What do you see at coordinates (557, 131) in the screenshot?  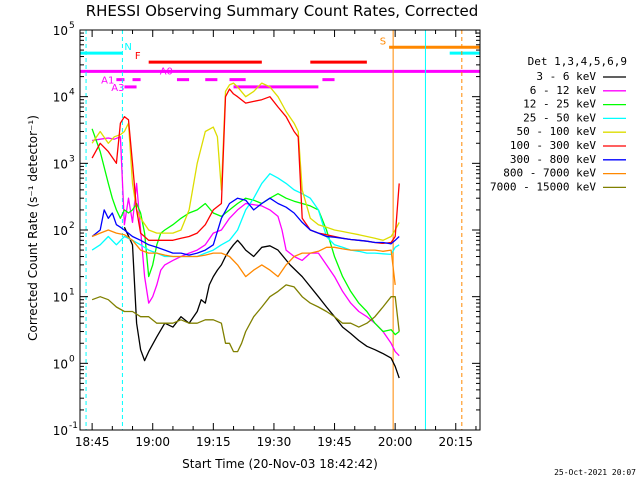 I see `legend-label-50-100-kev: 50 - 100 keV` at bounding box center [557, 131].